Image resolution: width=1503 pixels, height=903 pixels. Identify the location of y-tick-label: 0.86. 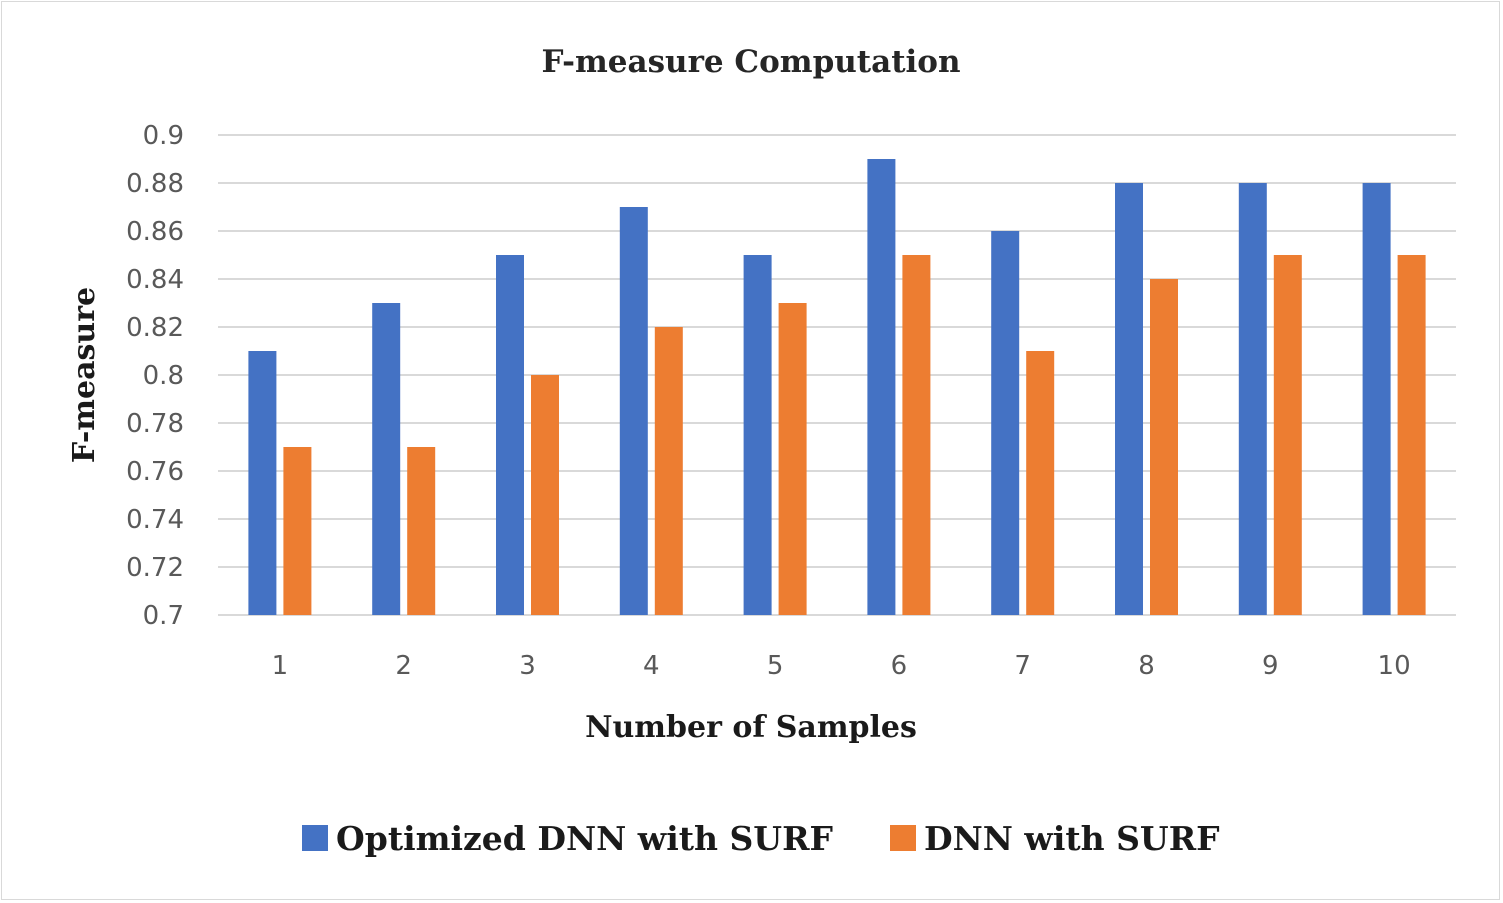
(155, 232).